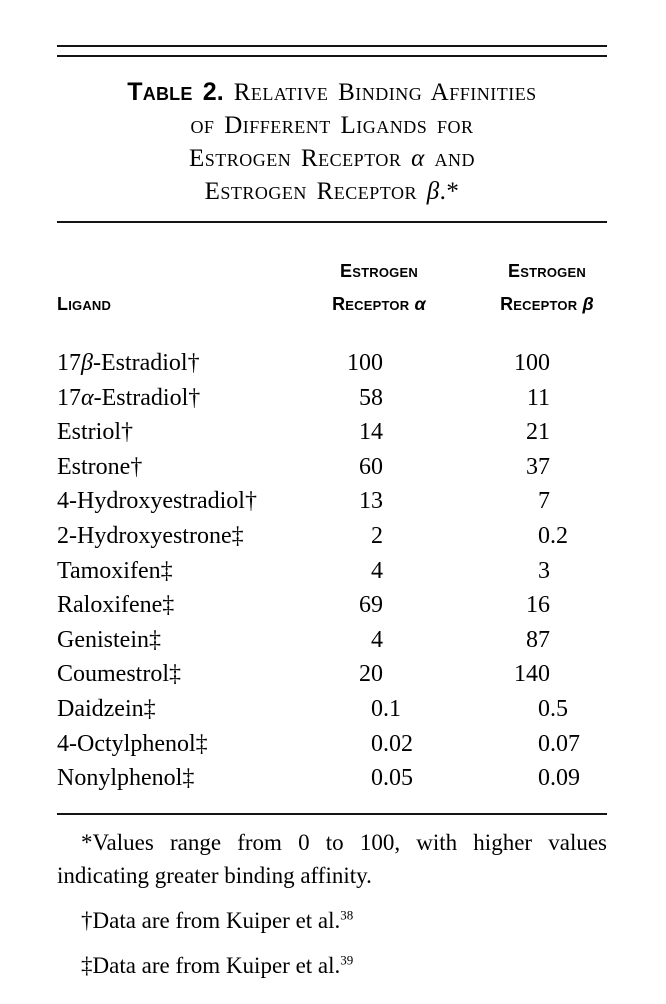  What do you see at coordinates (331, 158) in the screenshot?
I see `title-line: Estrogen Receptor α and` at bounding box center [331, 158].